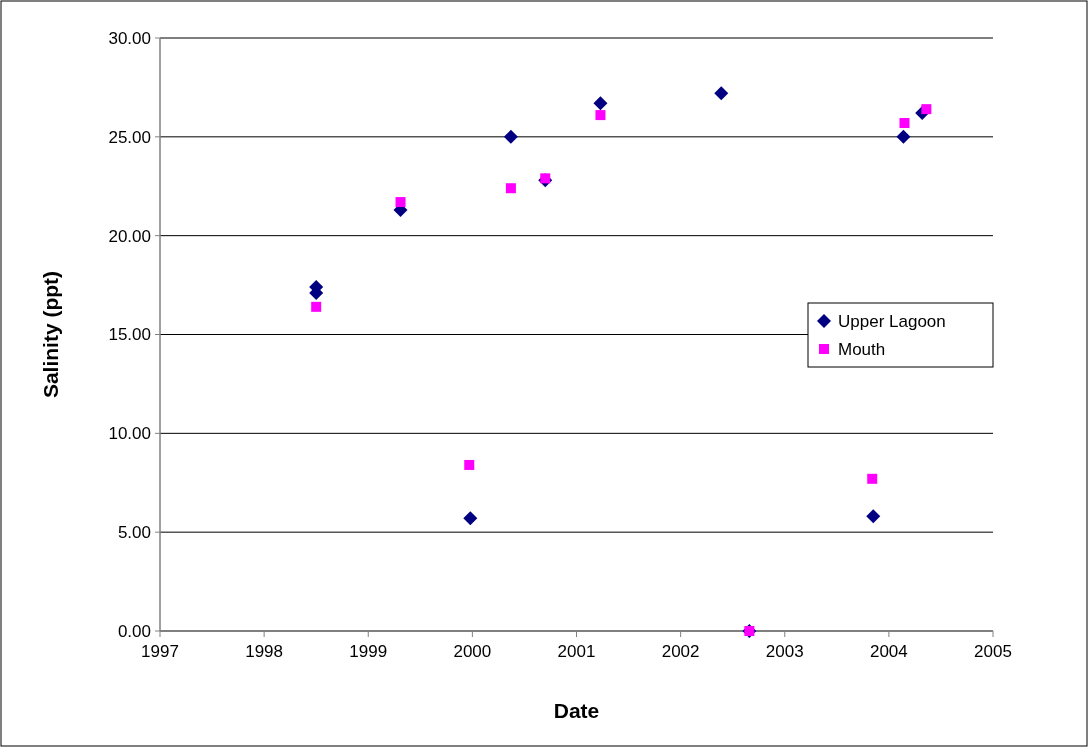 This screenshot has height=747, width=1088. Describe the element at coordinates (50, 334) in the screenshot. I see `y-axis-title: Salinity (ppt)` at that location.